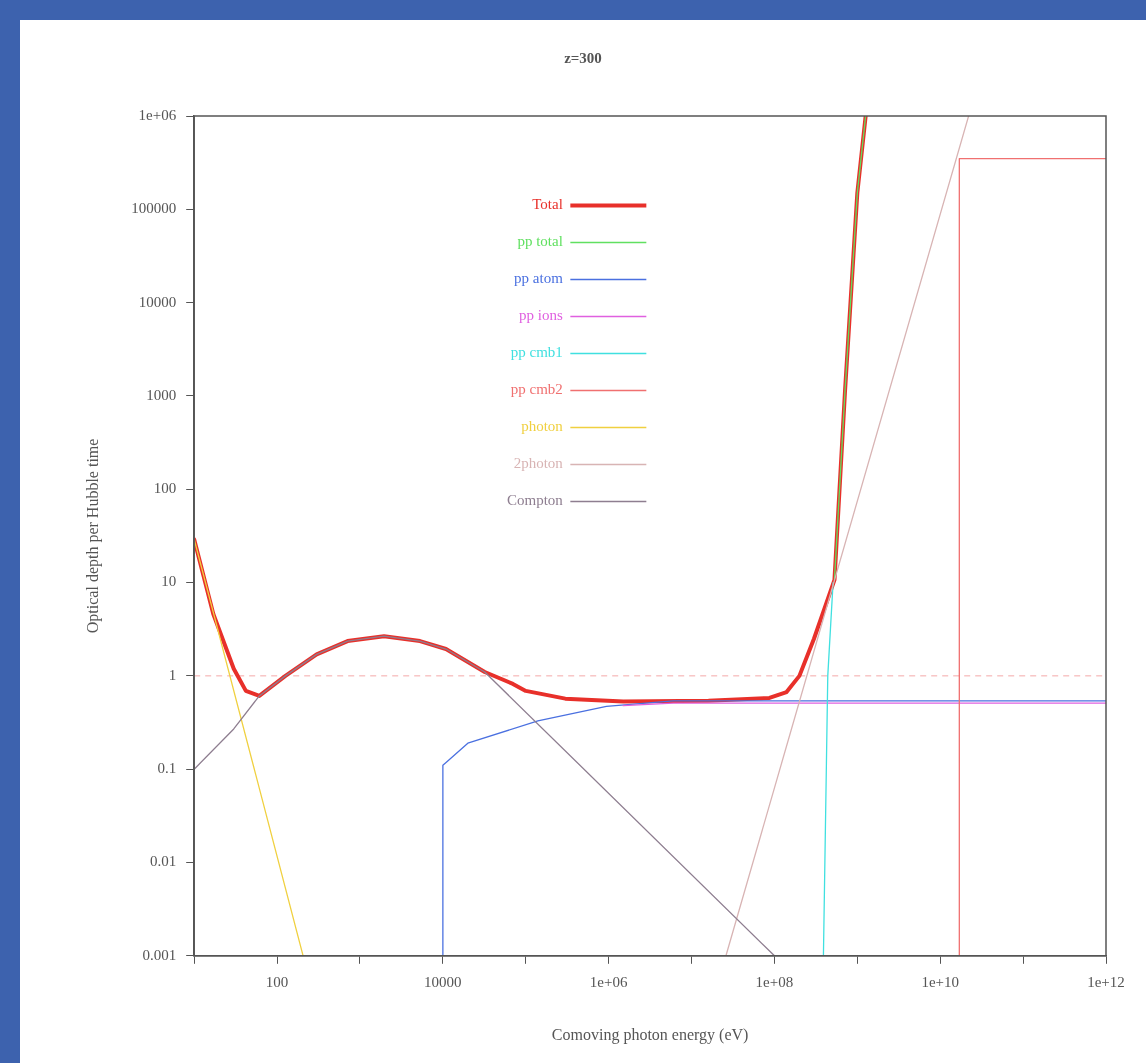 The width and height of the screenshot is (1146, 1063). Describe the element at coordinates (443, 981) in the screenshot. I see `x-tick-label: 10000` at that location.